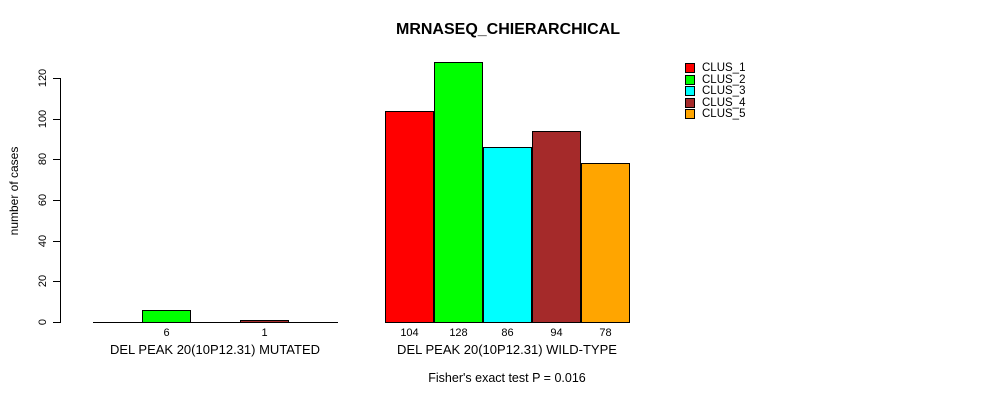  Describe the element at coordinates (43, 322) in the screenshot. I see `y-axis-tick-label: 0` at that location.